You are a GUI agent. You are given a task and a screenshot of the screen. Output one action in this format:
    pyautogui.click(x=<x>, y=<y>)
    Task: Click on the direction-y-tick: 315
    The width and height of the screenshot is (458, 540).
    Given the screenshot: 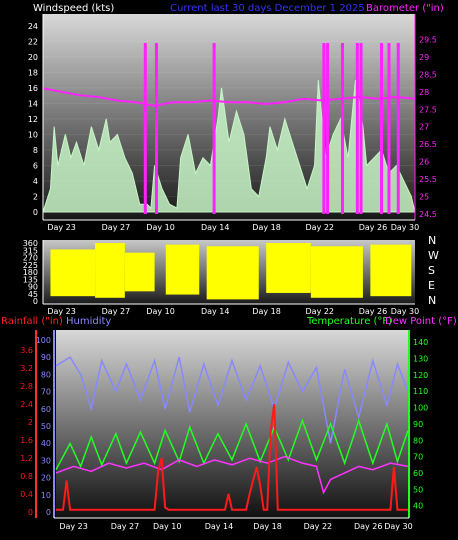 What is the action you would take?
    pyautogui.click(x=30, y=250)
    